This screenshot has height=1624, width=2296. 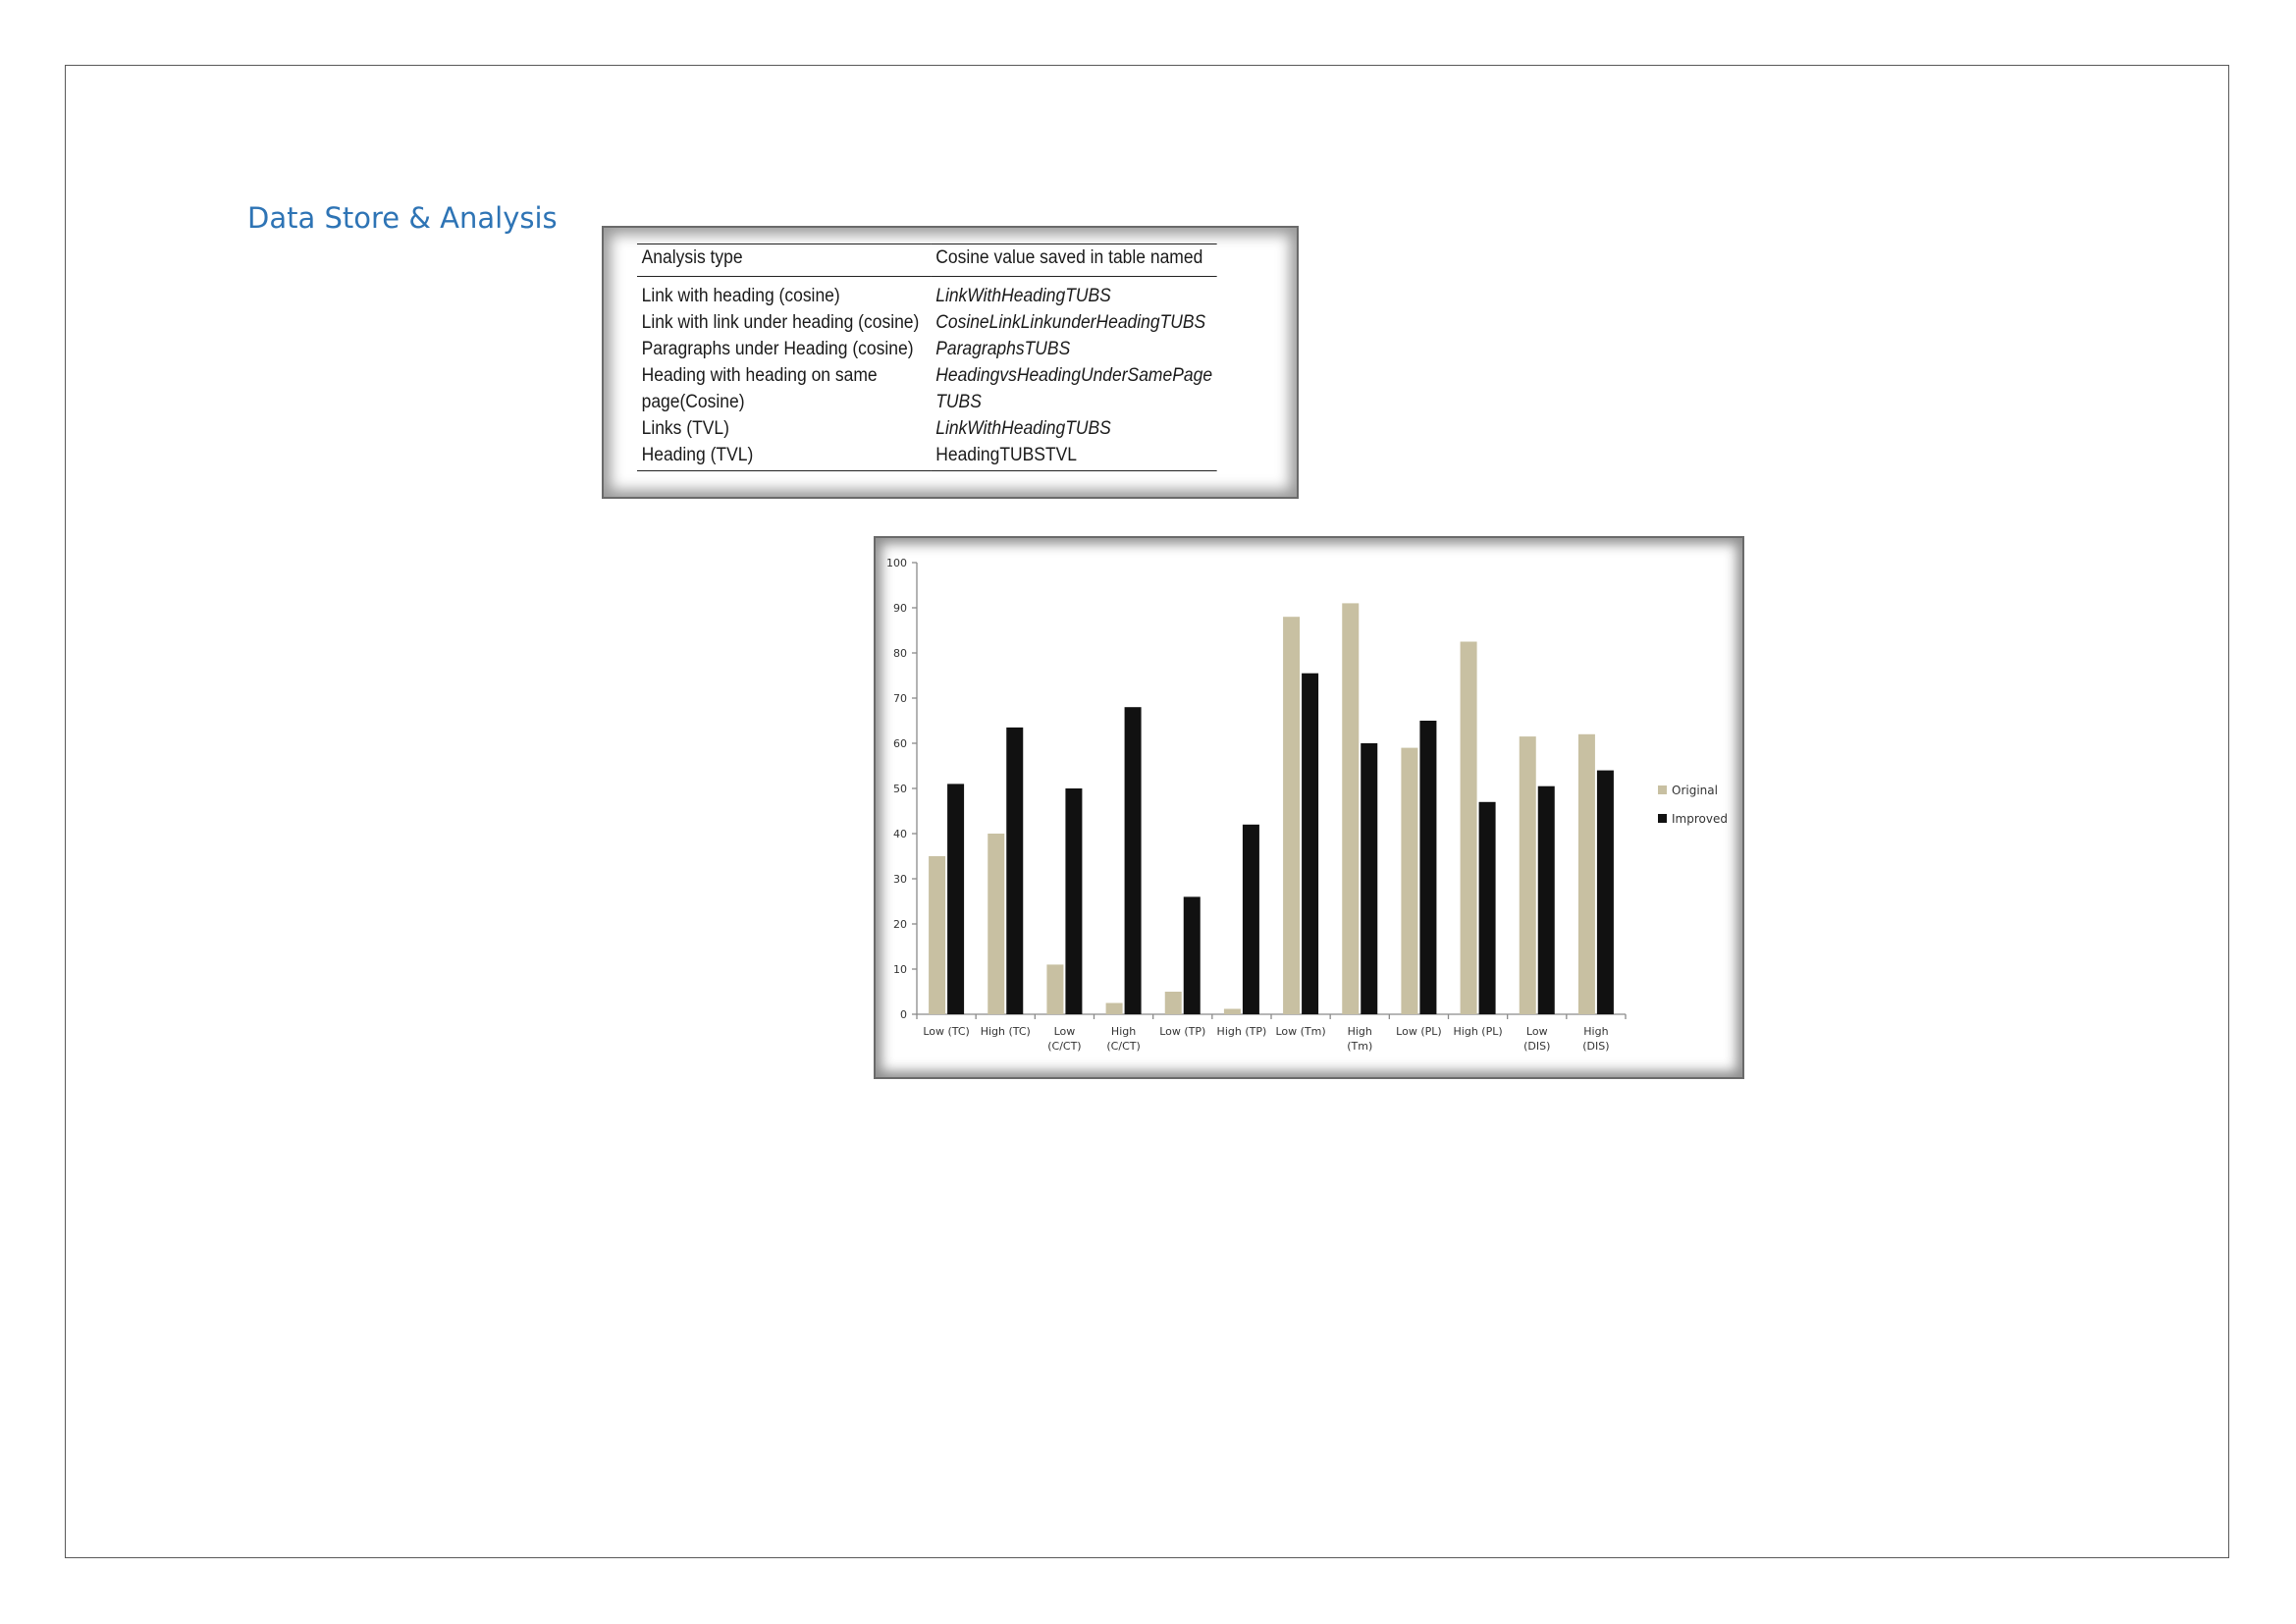 I want to click on x-tick-label: High (TP), so click(x=1242, y=1031).